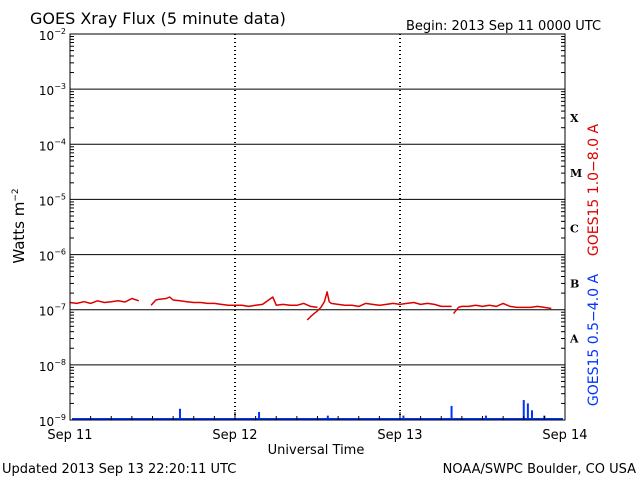 This screenshot has height=480, width=640. I want to click on y-tick-label: 10⁻⁶, so click(52, 256).